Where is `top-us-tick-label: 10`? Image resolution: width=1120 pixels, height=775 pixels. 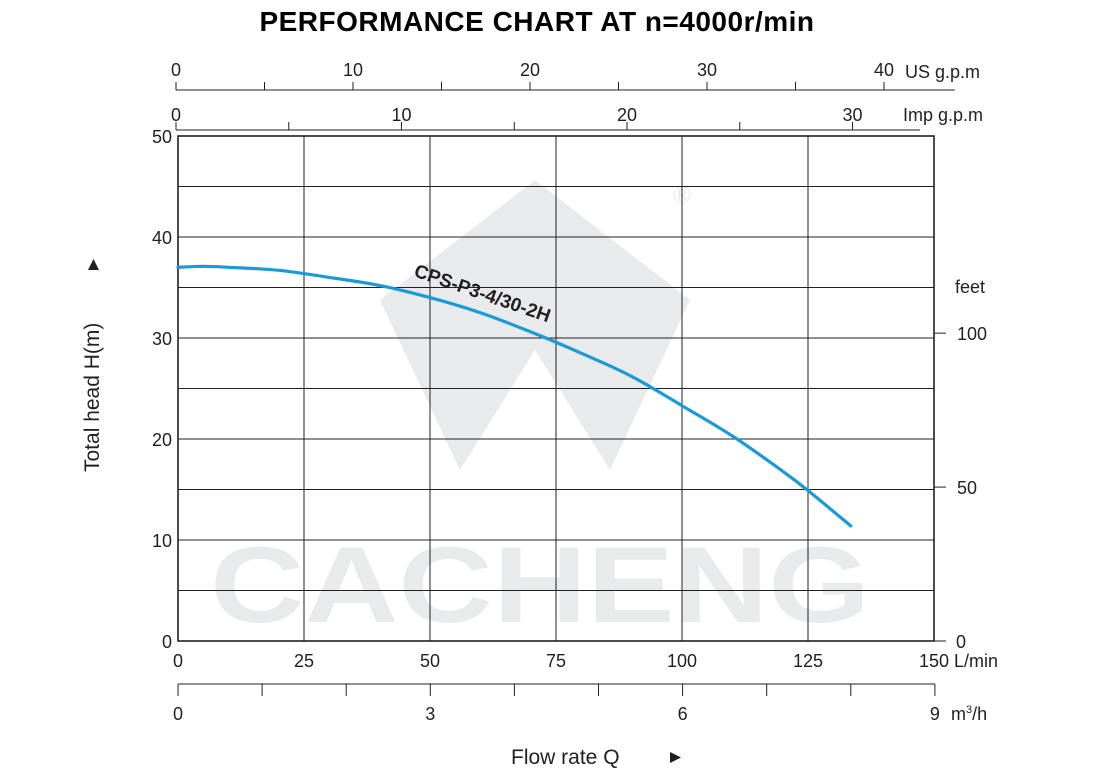
top-us-tick-label: 10 is located at coordinates (353, 70).